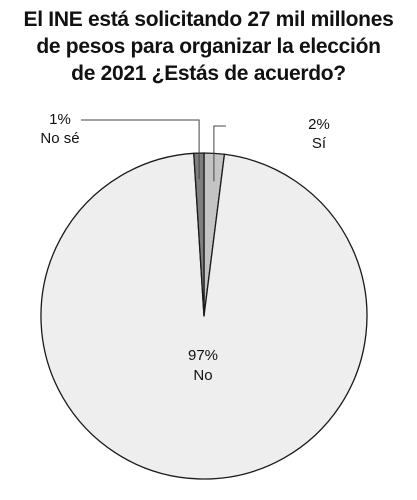  What do you see at coordinates (59, 138) in the screenshot?
I see `slice-label-no-se-name: No sé` at bounding box center [59, 138].